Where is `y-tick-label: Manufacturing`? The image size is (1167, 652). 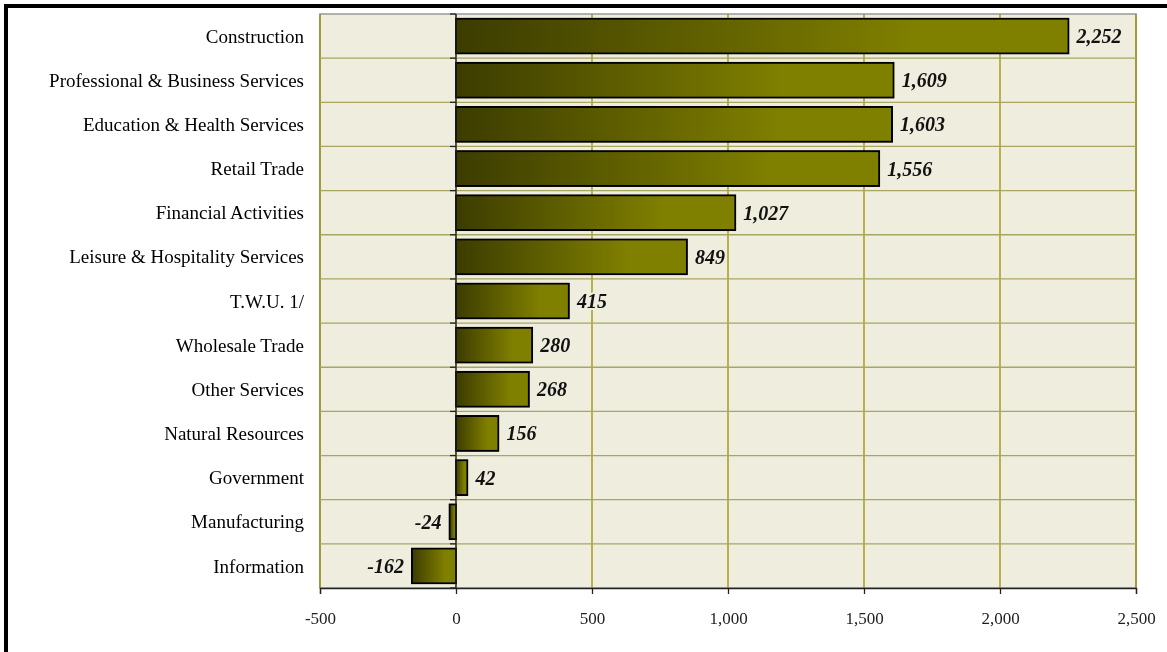
y-tick-label: Manufacturing is located at coordinates (248, 522).